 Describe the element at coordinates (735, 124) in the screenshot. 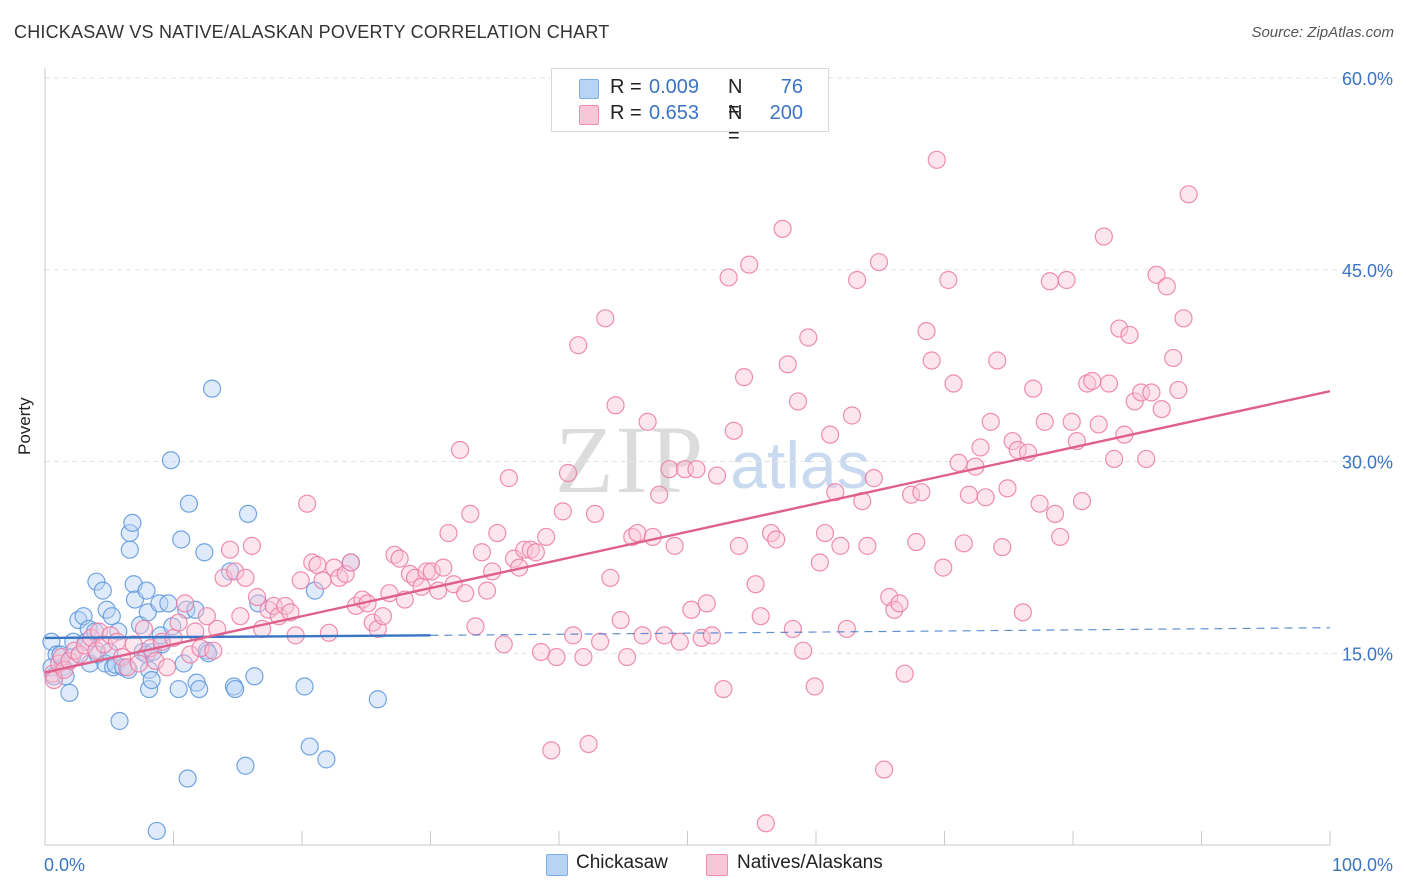

I see `legend-n-label: N =` at that location.